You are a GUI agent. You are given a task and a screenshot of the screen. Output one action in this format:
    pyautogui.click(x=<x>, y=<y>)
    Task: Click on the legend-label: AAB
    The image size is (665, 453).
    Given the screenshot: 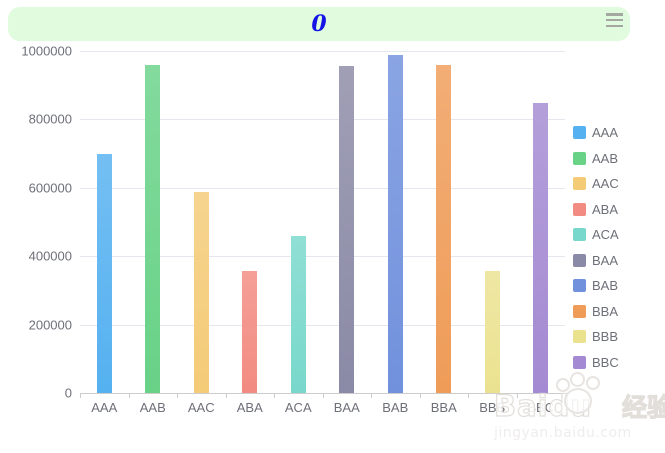 What is the action you would take?
    pyautogui.click(x=605, y=158)
    